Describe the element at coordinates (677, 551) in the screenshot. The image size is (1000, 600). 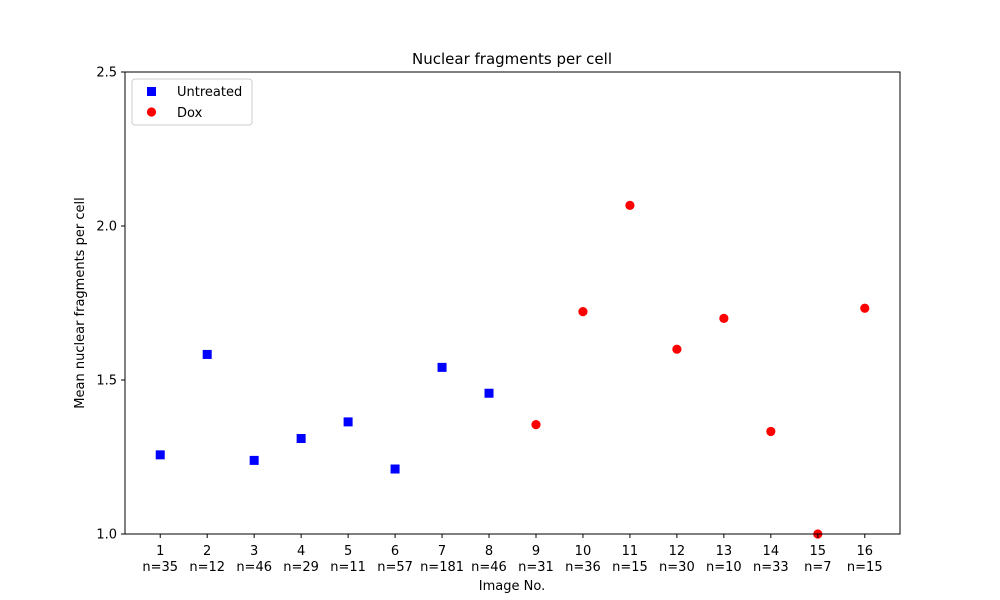
I see `x-tick-label: 12` at that location.